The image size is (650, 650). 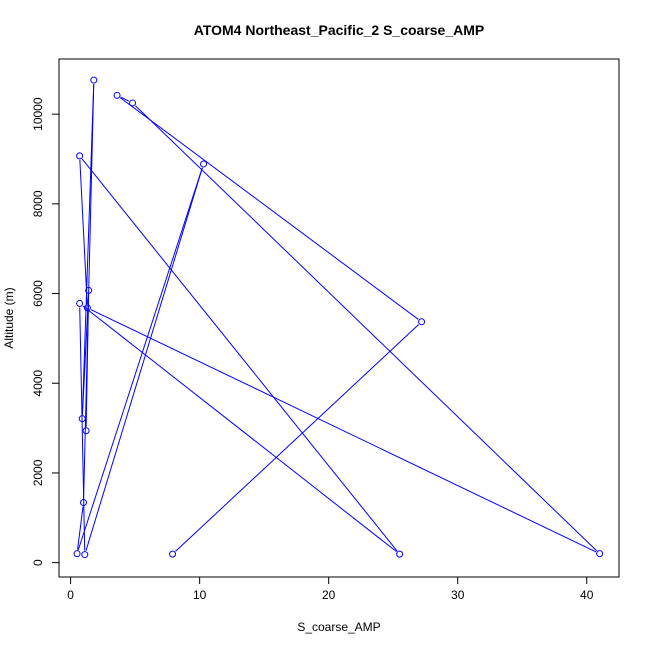 What do you see at coordinates (329, 595) in the screenshot?
I see `x-tick-label: 20` at bounding box center [329, 595].